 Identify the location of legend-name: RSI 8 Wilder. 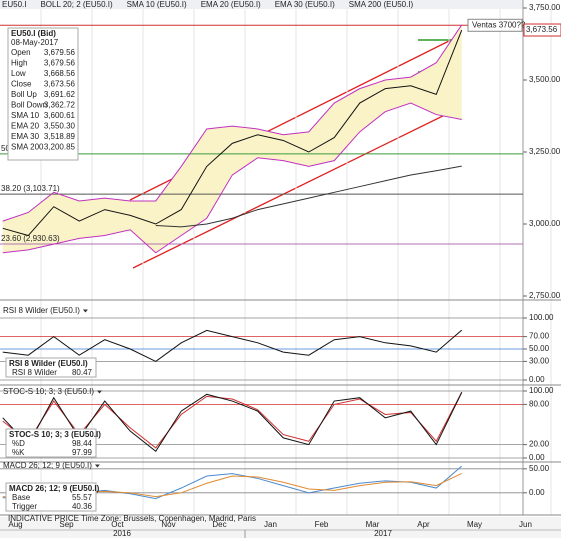
(34, 372).